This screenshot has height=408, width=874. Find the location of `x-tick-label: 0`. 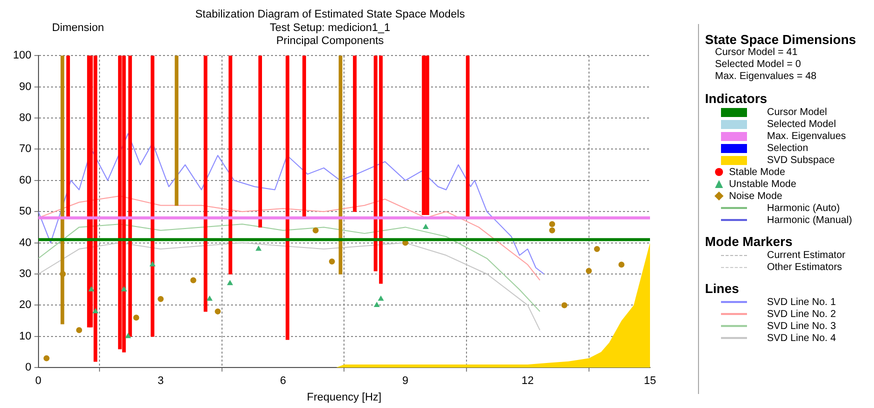

x-tick-label: 0 is located at coordinates (38, 381).